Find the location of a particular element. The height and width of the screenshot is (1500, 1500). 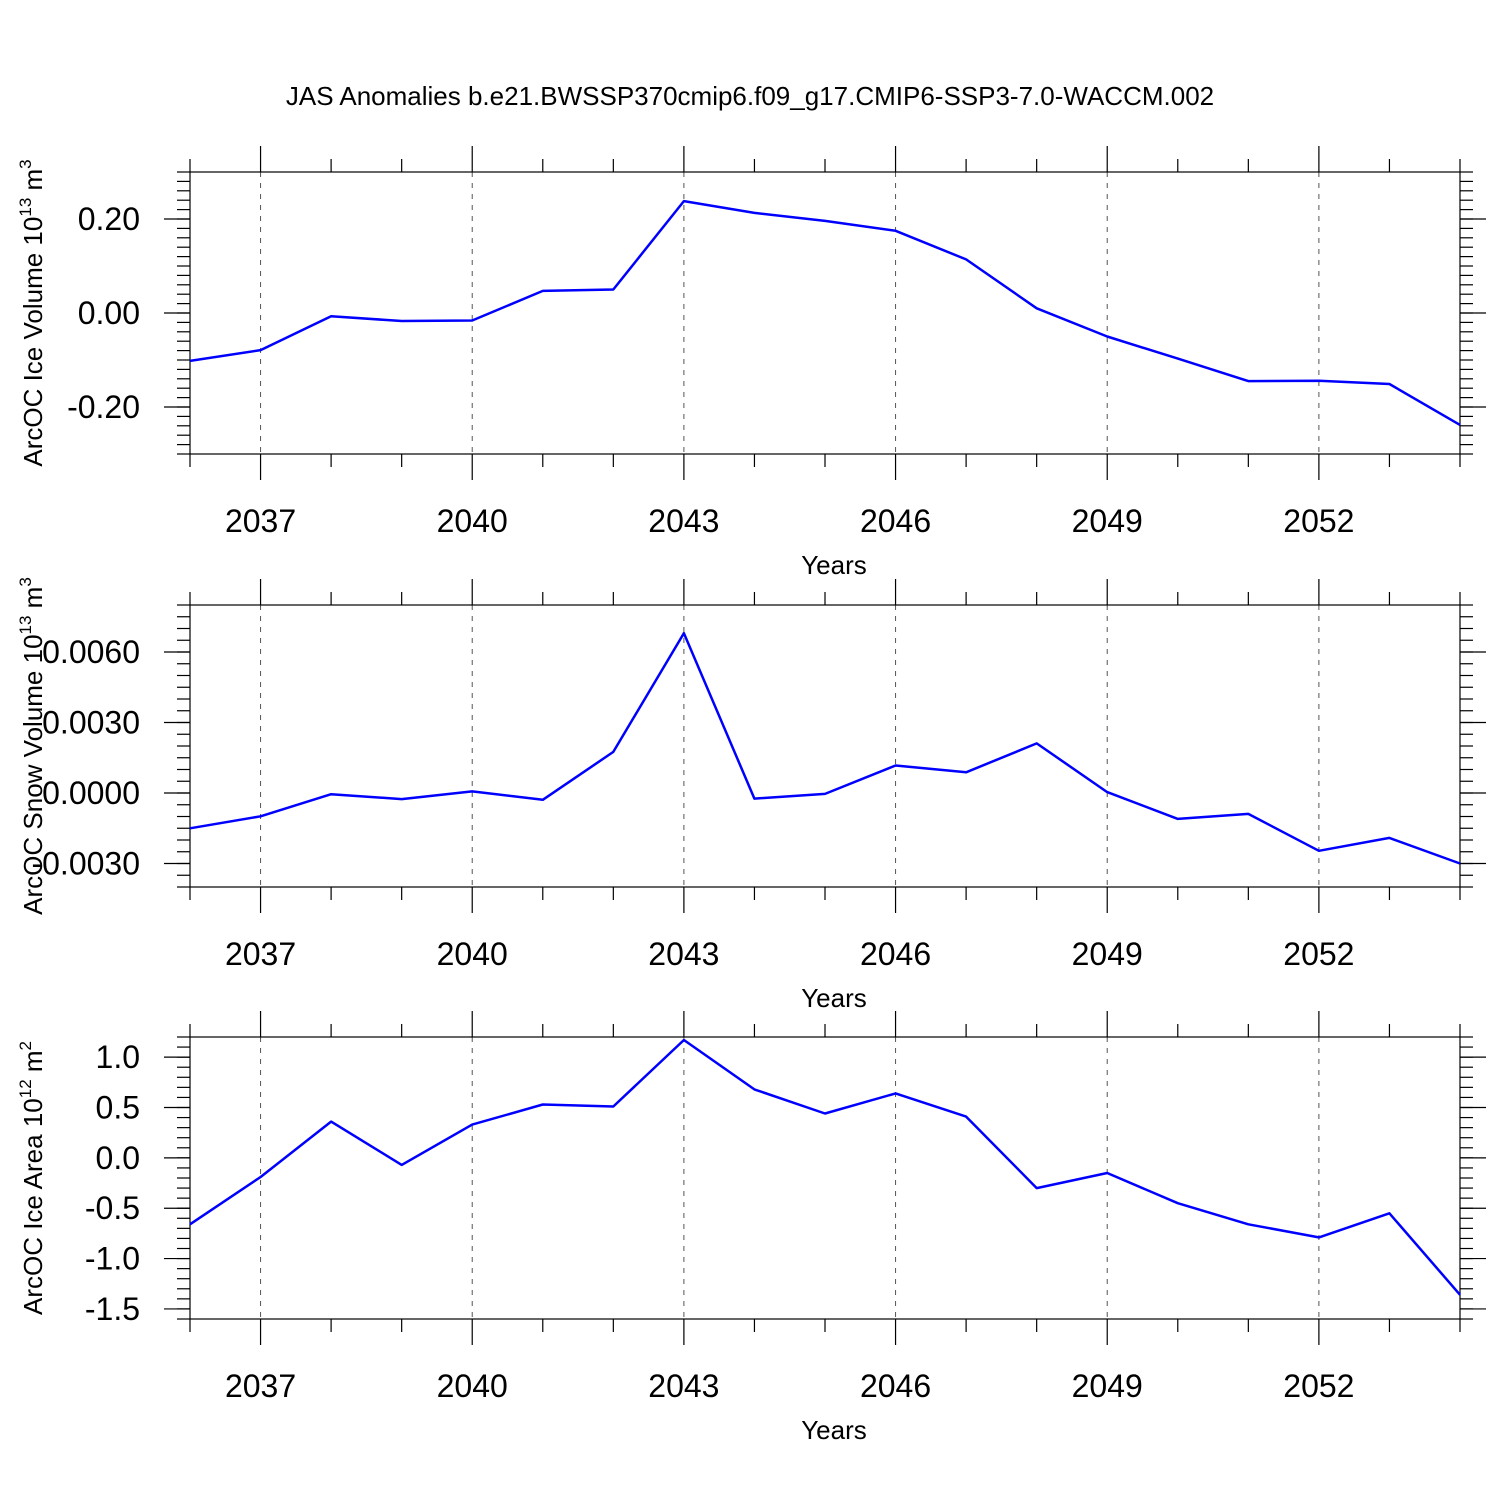

y-tick-label: -0.0030 is located at coordinates (85, 864).